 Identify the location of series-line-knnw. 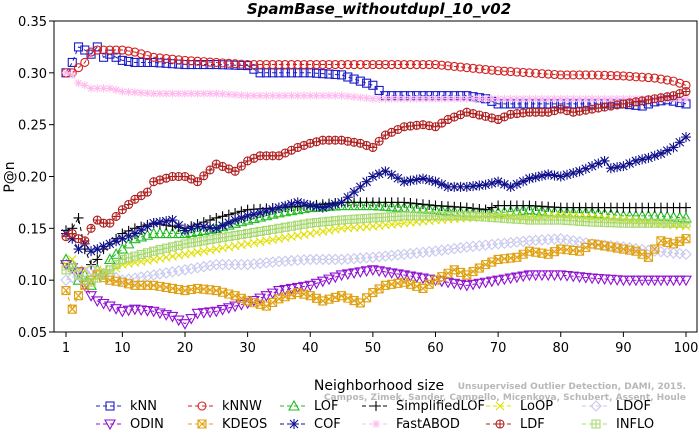
(376, 67).